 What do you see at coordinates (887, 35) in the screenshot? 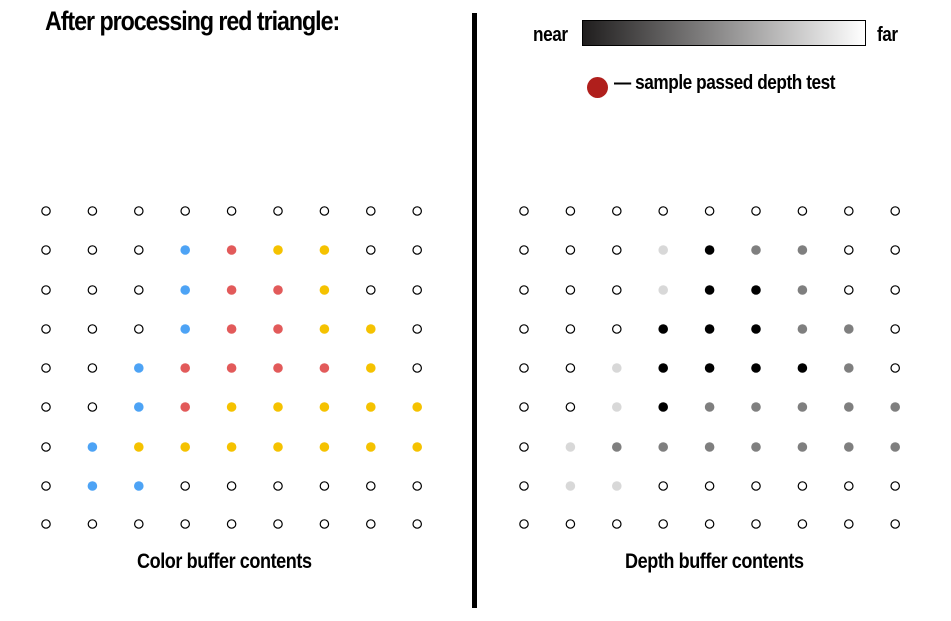
I see `depth-scale-far-label: far` at bounding box center [887, 35].